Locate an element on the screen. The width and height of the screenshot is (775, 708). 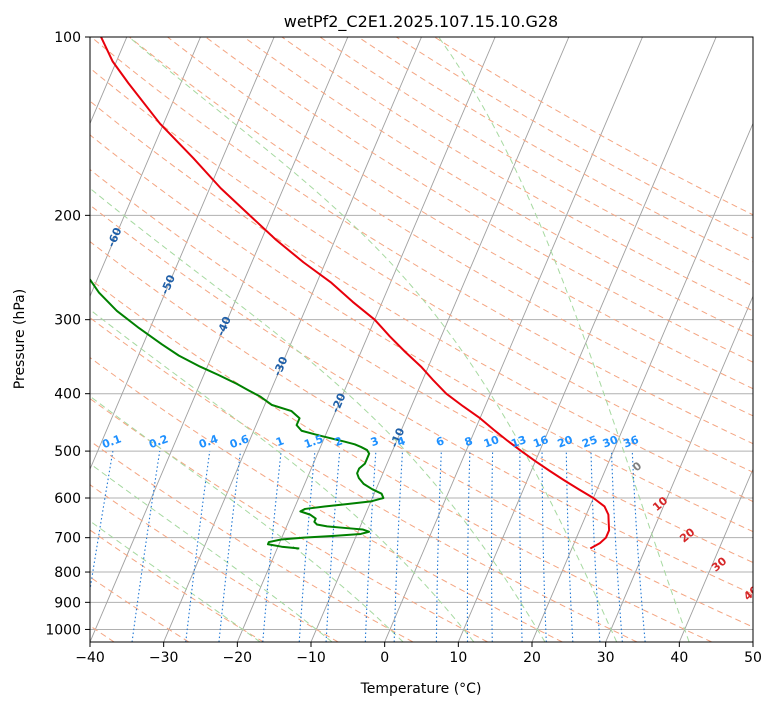
y-axis: 100 200 300 400 500 600 700 800 900 1000 is located at coordinates (67, 334).